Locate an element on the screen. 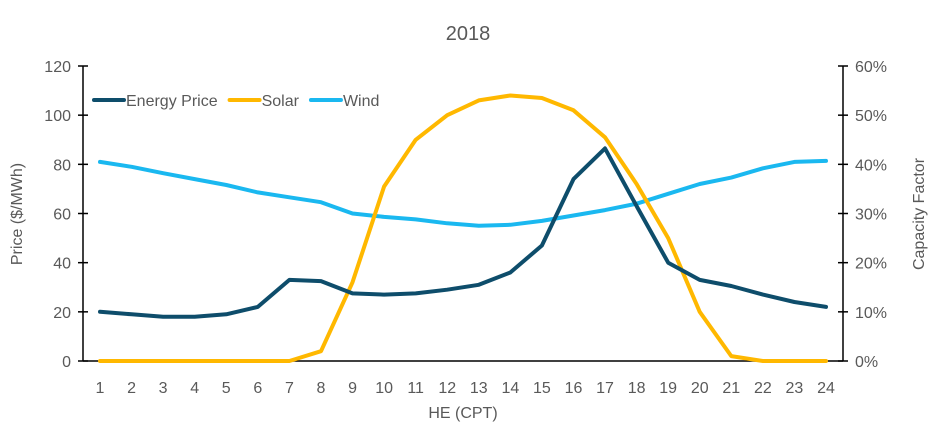  x-tick-label: 1 is located at coordinates (100, 388).